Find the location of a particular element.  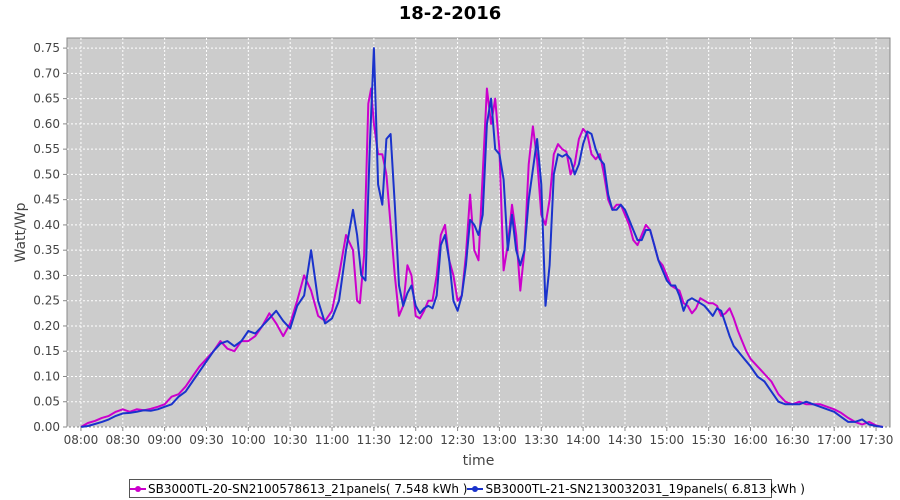

y-tick-label: 0.05 is located at coordinates (46, 402).